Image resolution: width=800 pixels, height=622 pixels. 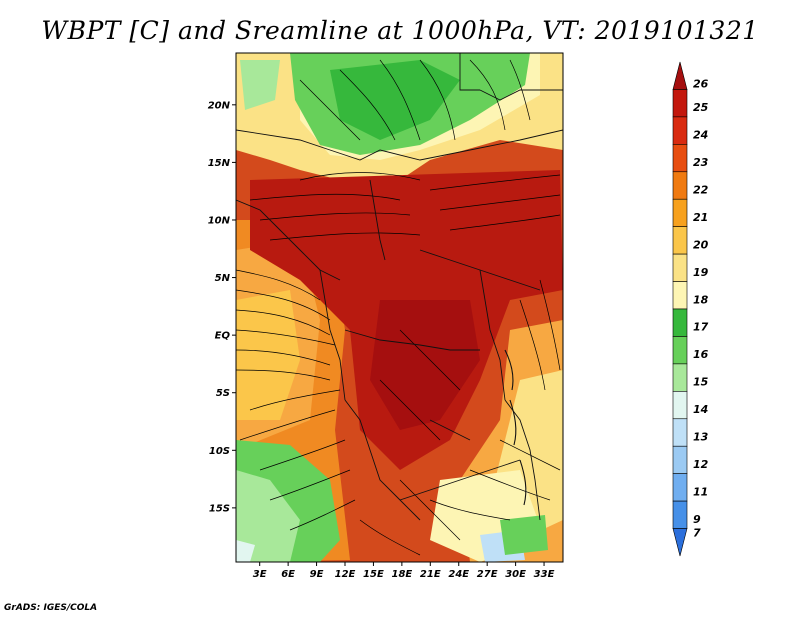 I want to click on colorbar-label-18: 18, so click(x=701, y=299).